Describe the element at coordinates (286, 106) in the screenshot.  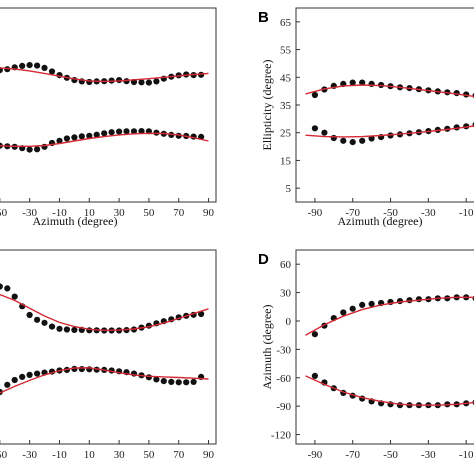
I see `y-tick-label: 35` at that location.